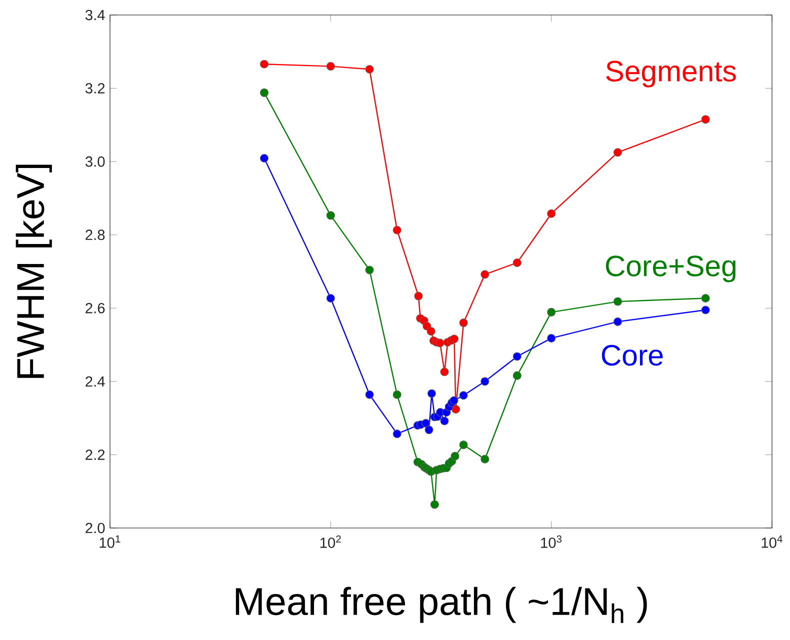  What do you see at coordinates (95, 88) in the screenshot?
I see `y-tick-label: 3.2` at bounding box center [95, 88].